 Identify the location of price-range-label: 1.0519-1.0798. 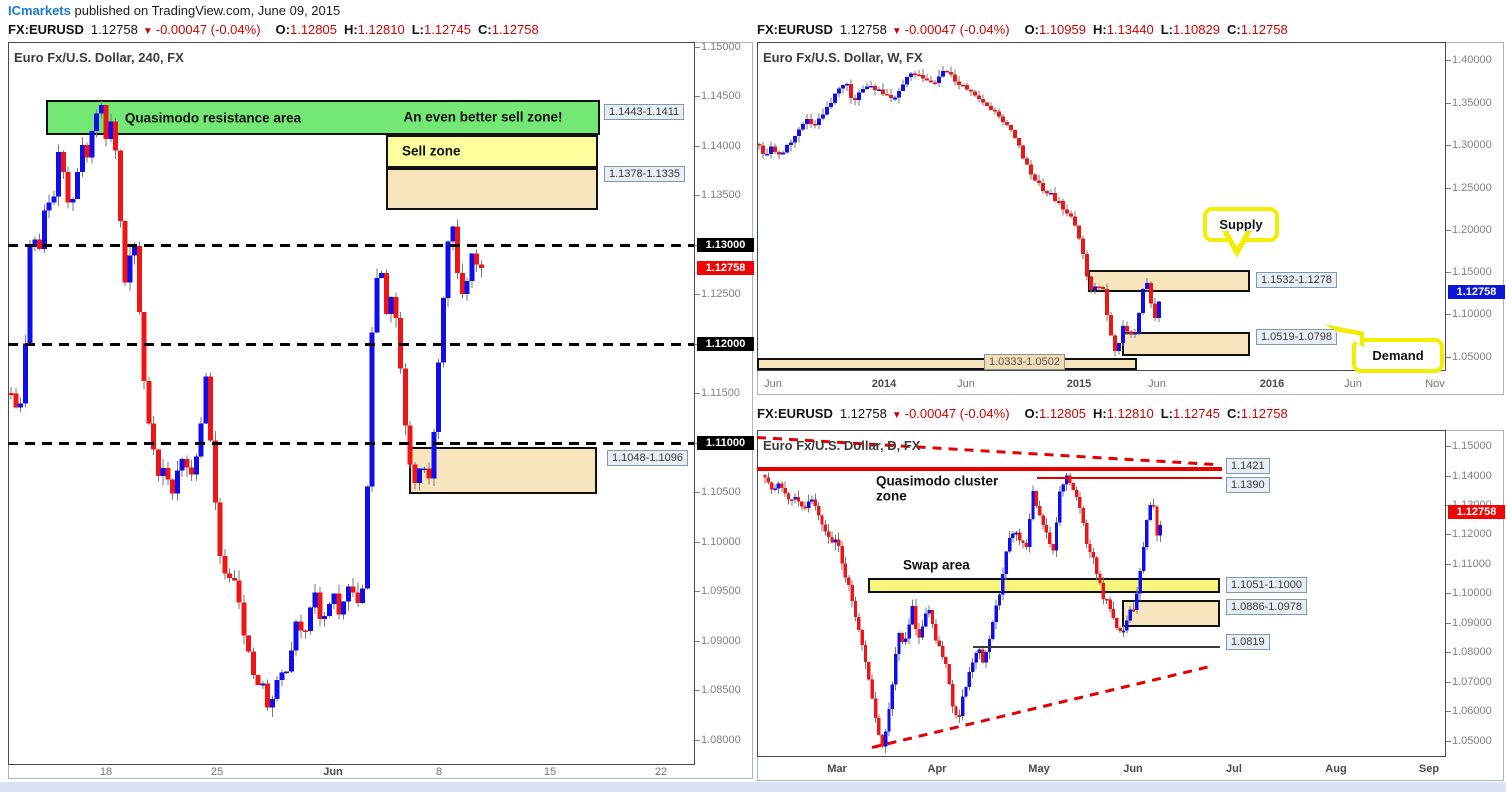
(1296, 337).